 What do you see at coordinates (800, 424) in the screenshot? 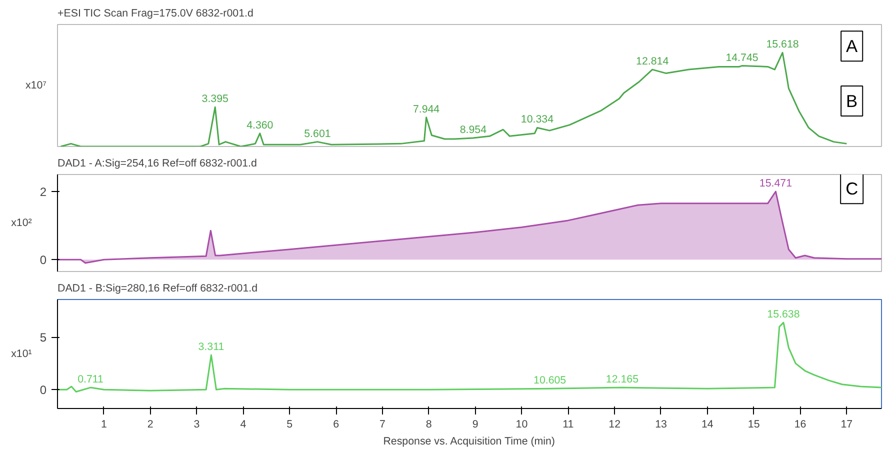
I see `x-tick-label: 16` at bounding box center [800, 424].